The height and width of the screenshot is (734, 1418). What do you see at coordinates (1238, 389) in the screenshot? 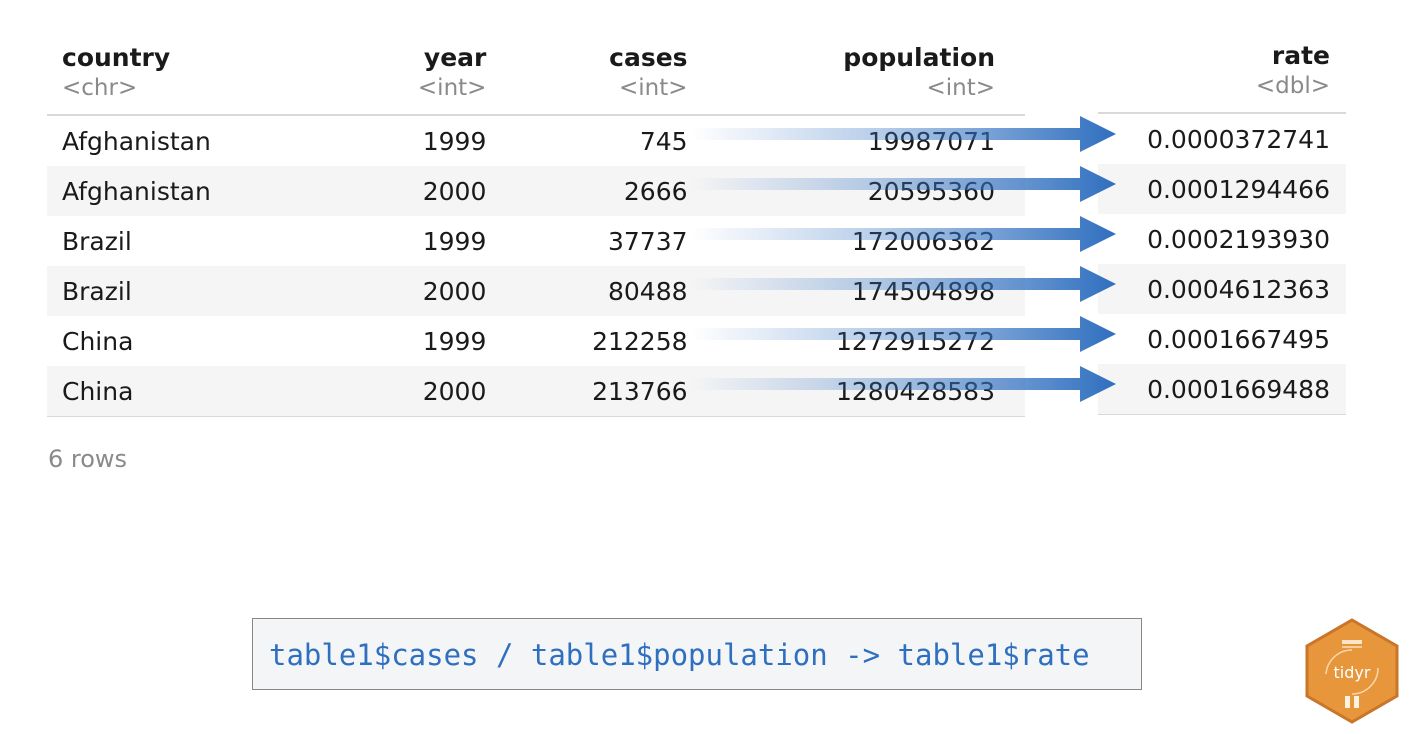
I see `cell-rate: 0.0001669488` at bounding box center [1238, 389].